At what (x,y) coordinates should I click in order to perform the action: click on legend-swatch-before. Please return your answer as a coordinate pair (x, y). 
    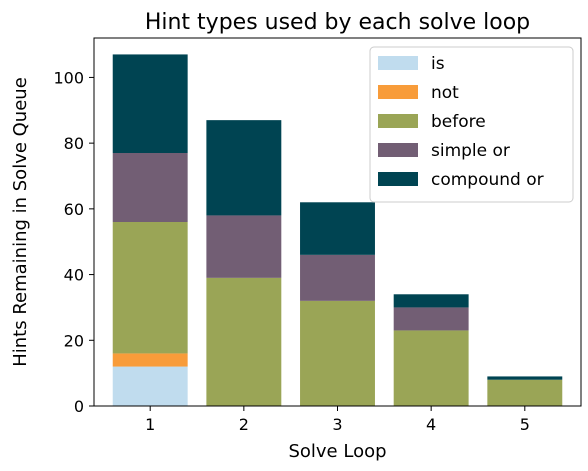
    Looking at the image, I should click on (398, 121).